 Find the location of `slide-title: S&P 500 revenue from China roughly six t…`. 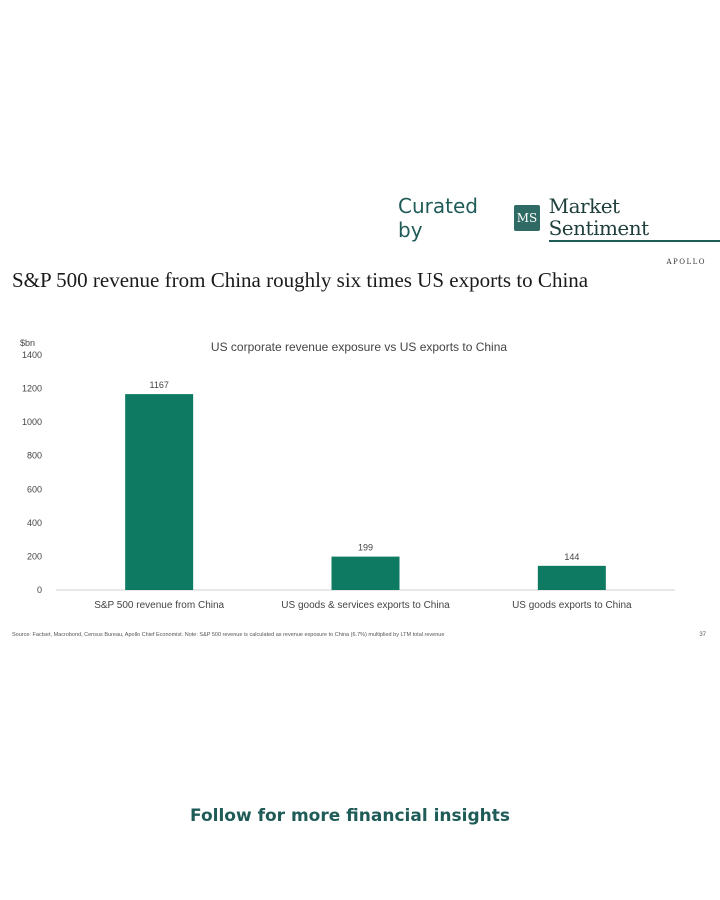

slide-title: S&P 500 revenue from China roughly six t… is located at coordinates (300, 280).